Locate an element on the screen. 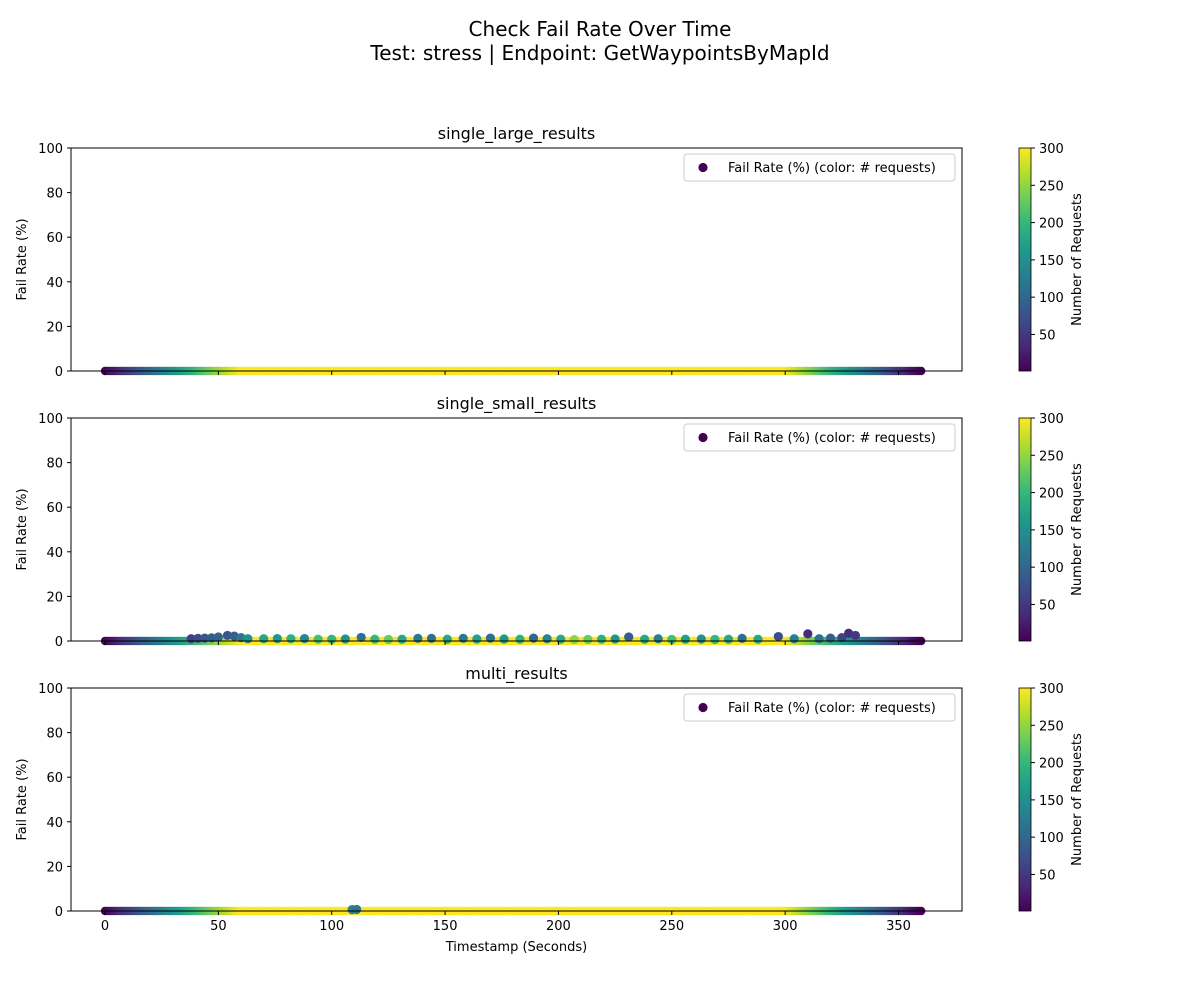  x-tick-label: 100 is located at coordinates (331, 926).